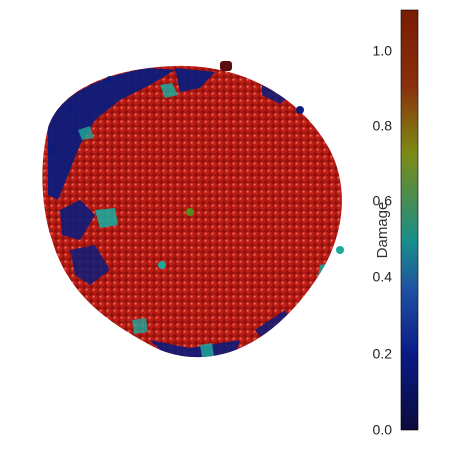  What do you see at coordinates (383, 126) in the screenshot?
I see `colorbar-tick: 0.8` at bounding box center [383, 126].